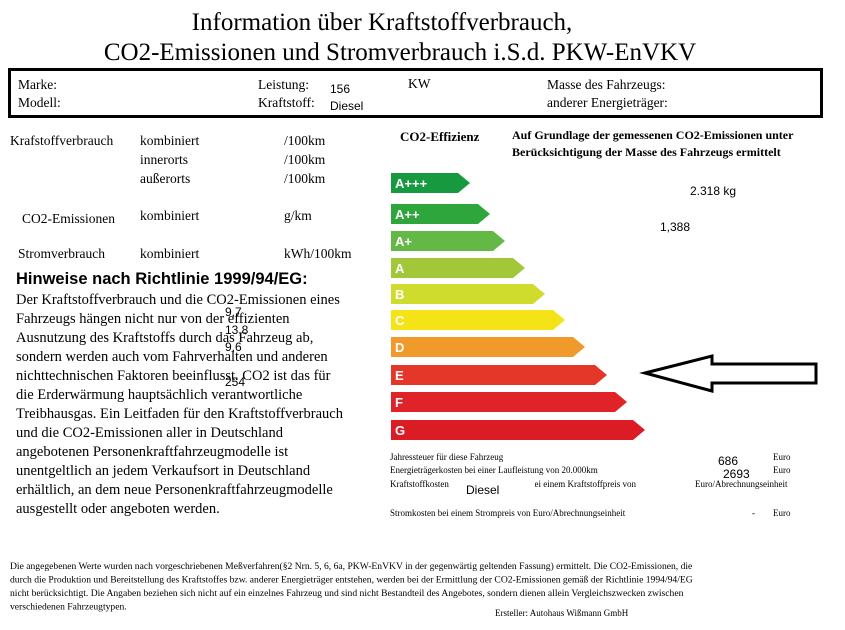  Describe the element at coordinates (162, 279) in the screenshot. I see `notes-title: Hinweise nach Richtlinie 1999/94/EG:` at that location.